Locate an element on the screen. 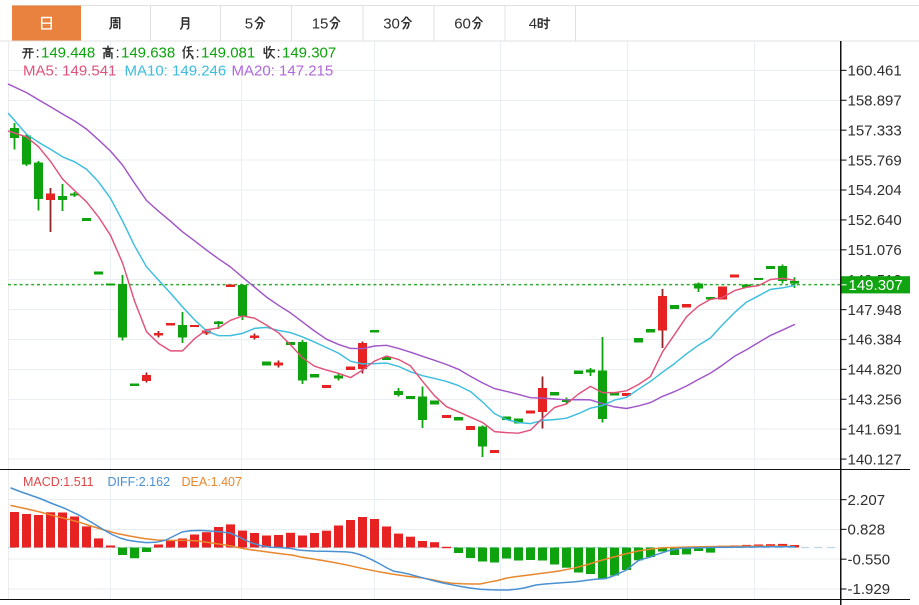 The width and height of the screenshot is (919, 605). svg-text: MA5: 149.541 is located at coordinates (69, 71).